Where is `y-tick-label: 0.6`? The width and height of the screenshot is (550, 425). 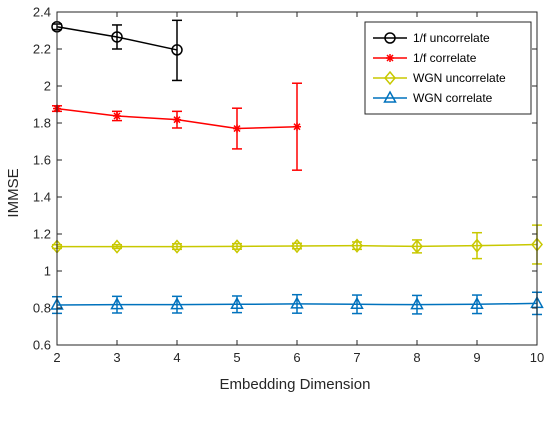
y-tick-label: 0.6 is located at coordinates (42, 345).